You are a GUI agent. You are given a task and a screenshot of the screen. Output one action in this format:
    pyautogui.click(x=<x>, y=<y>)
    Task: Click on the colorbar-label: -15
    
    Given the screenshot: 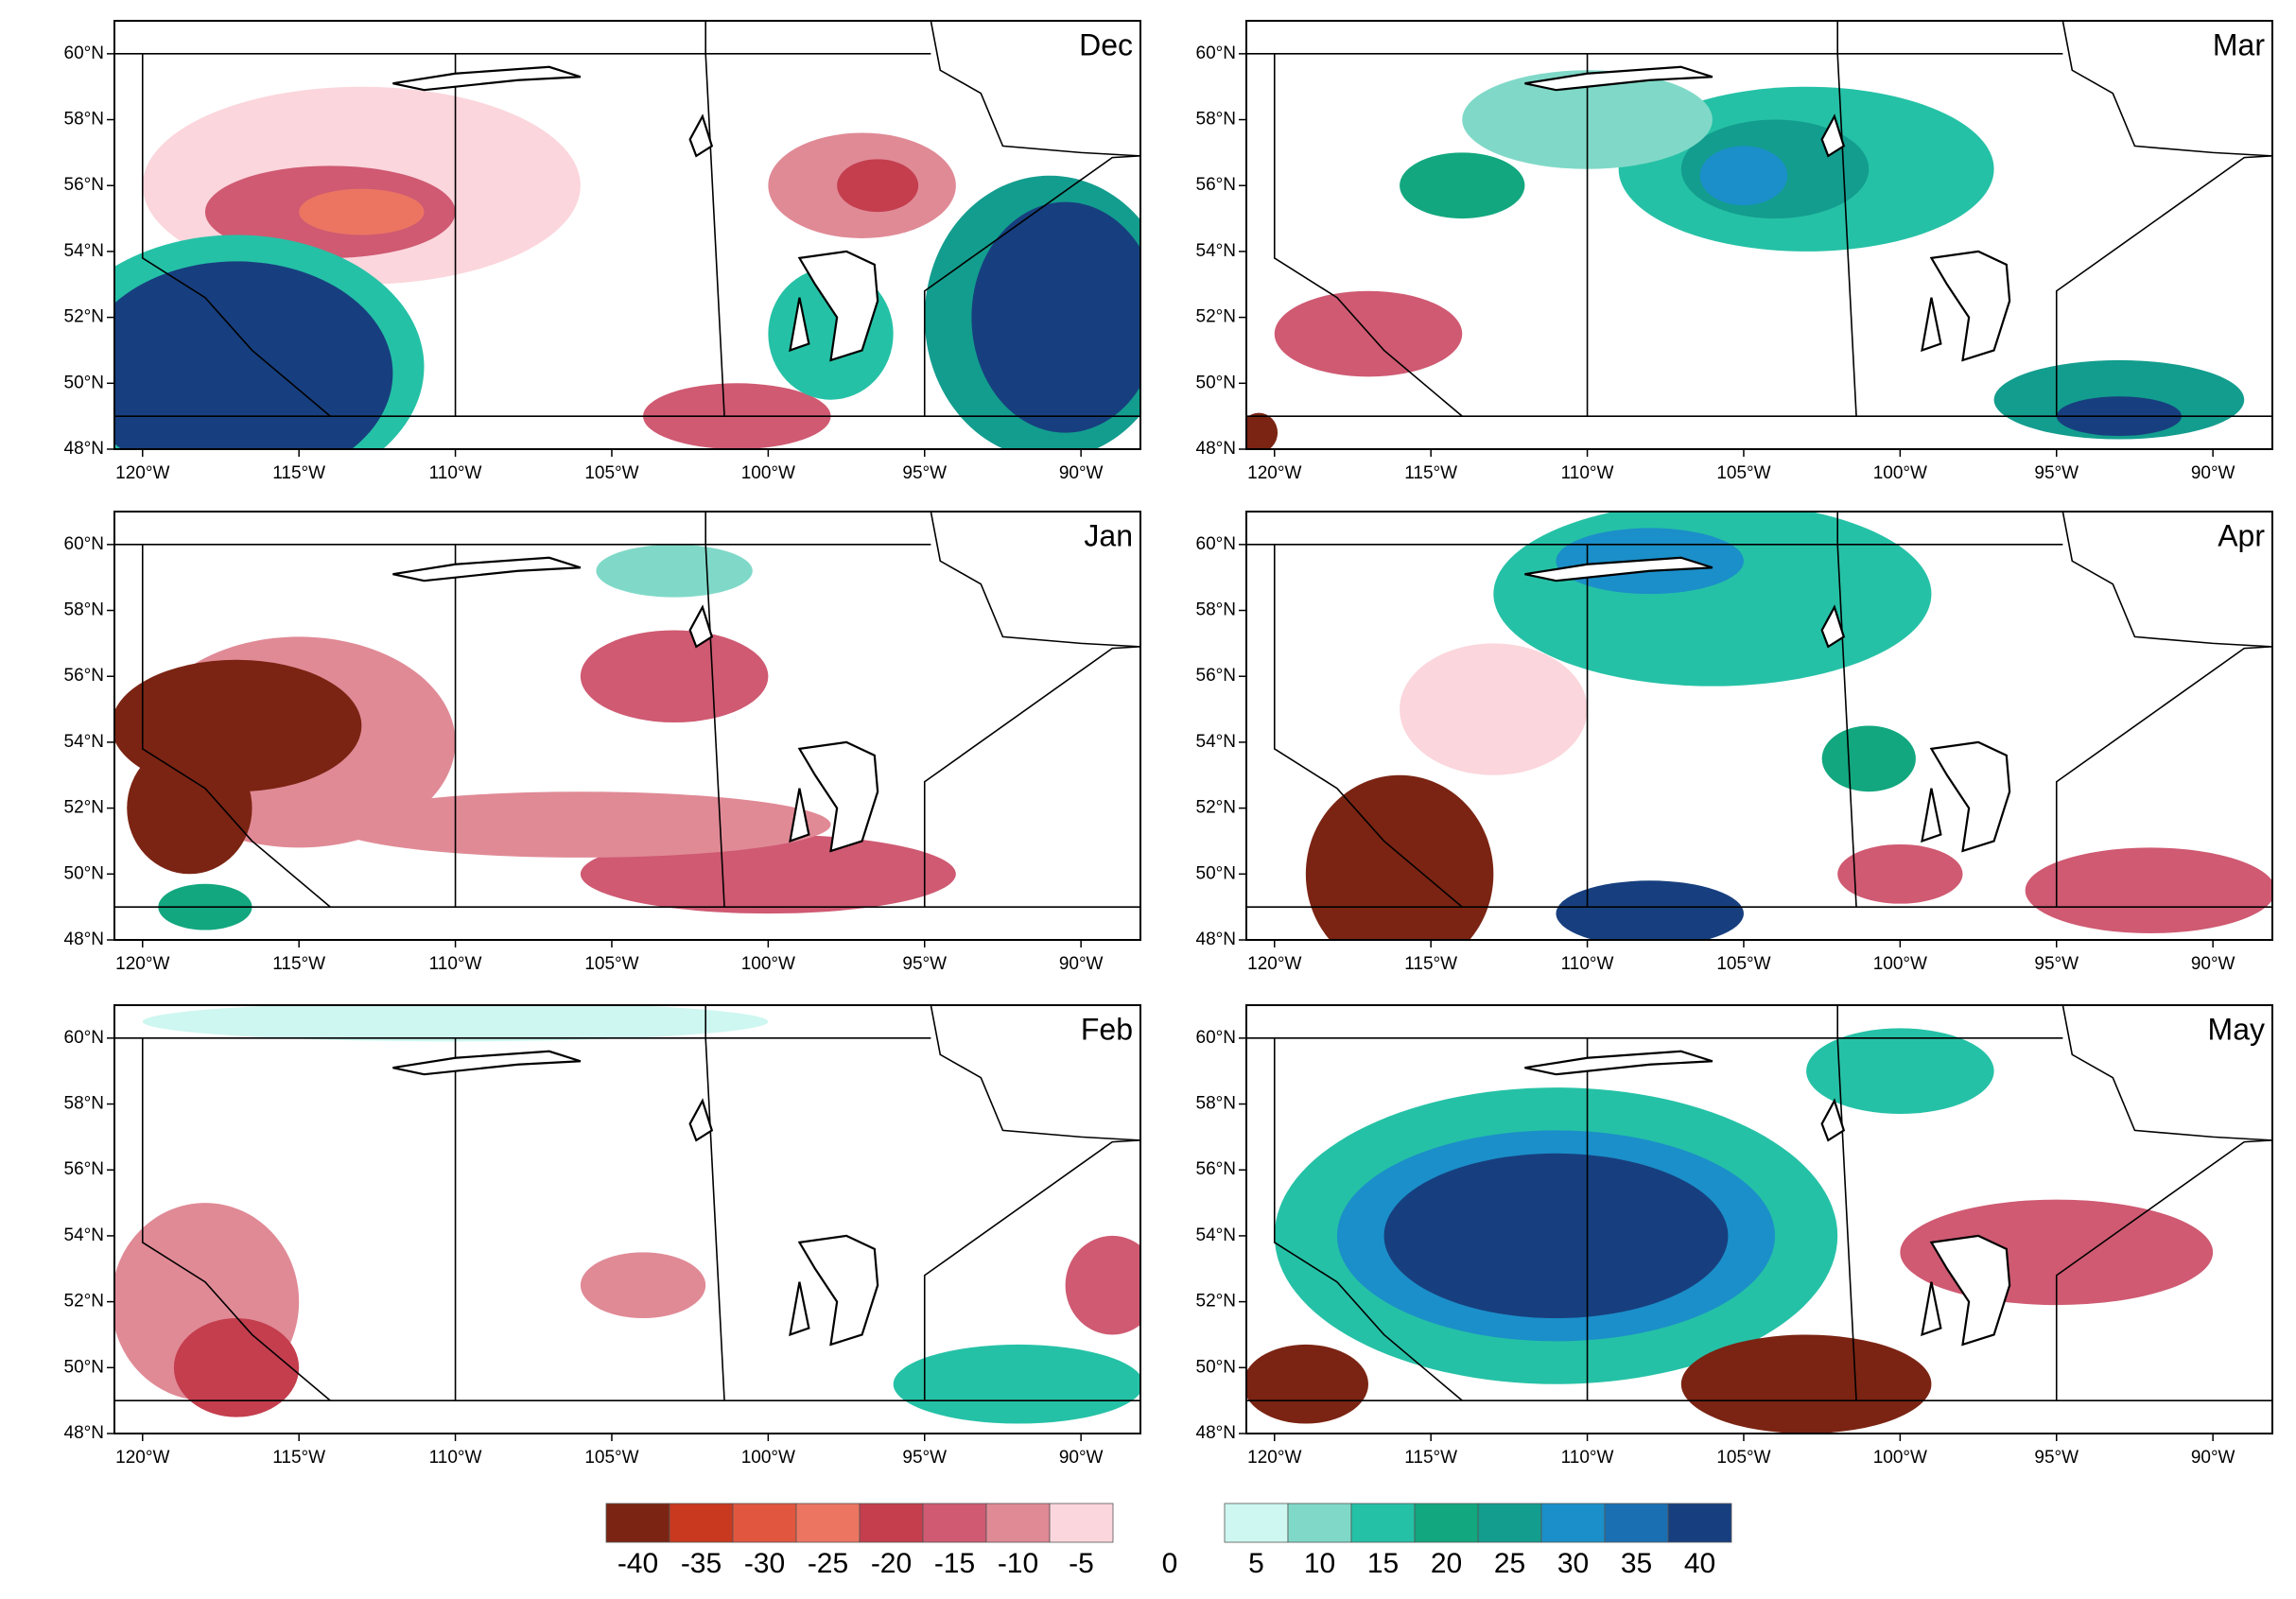 What is the action you would take?
    pyautogui.click(x=955, y=1563)
    